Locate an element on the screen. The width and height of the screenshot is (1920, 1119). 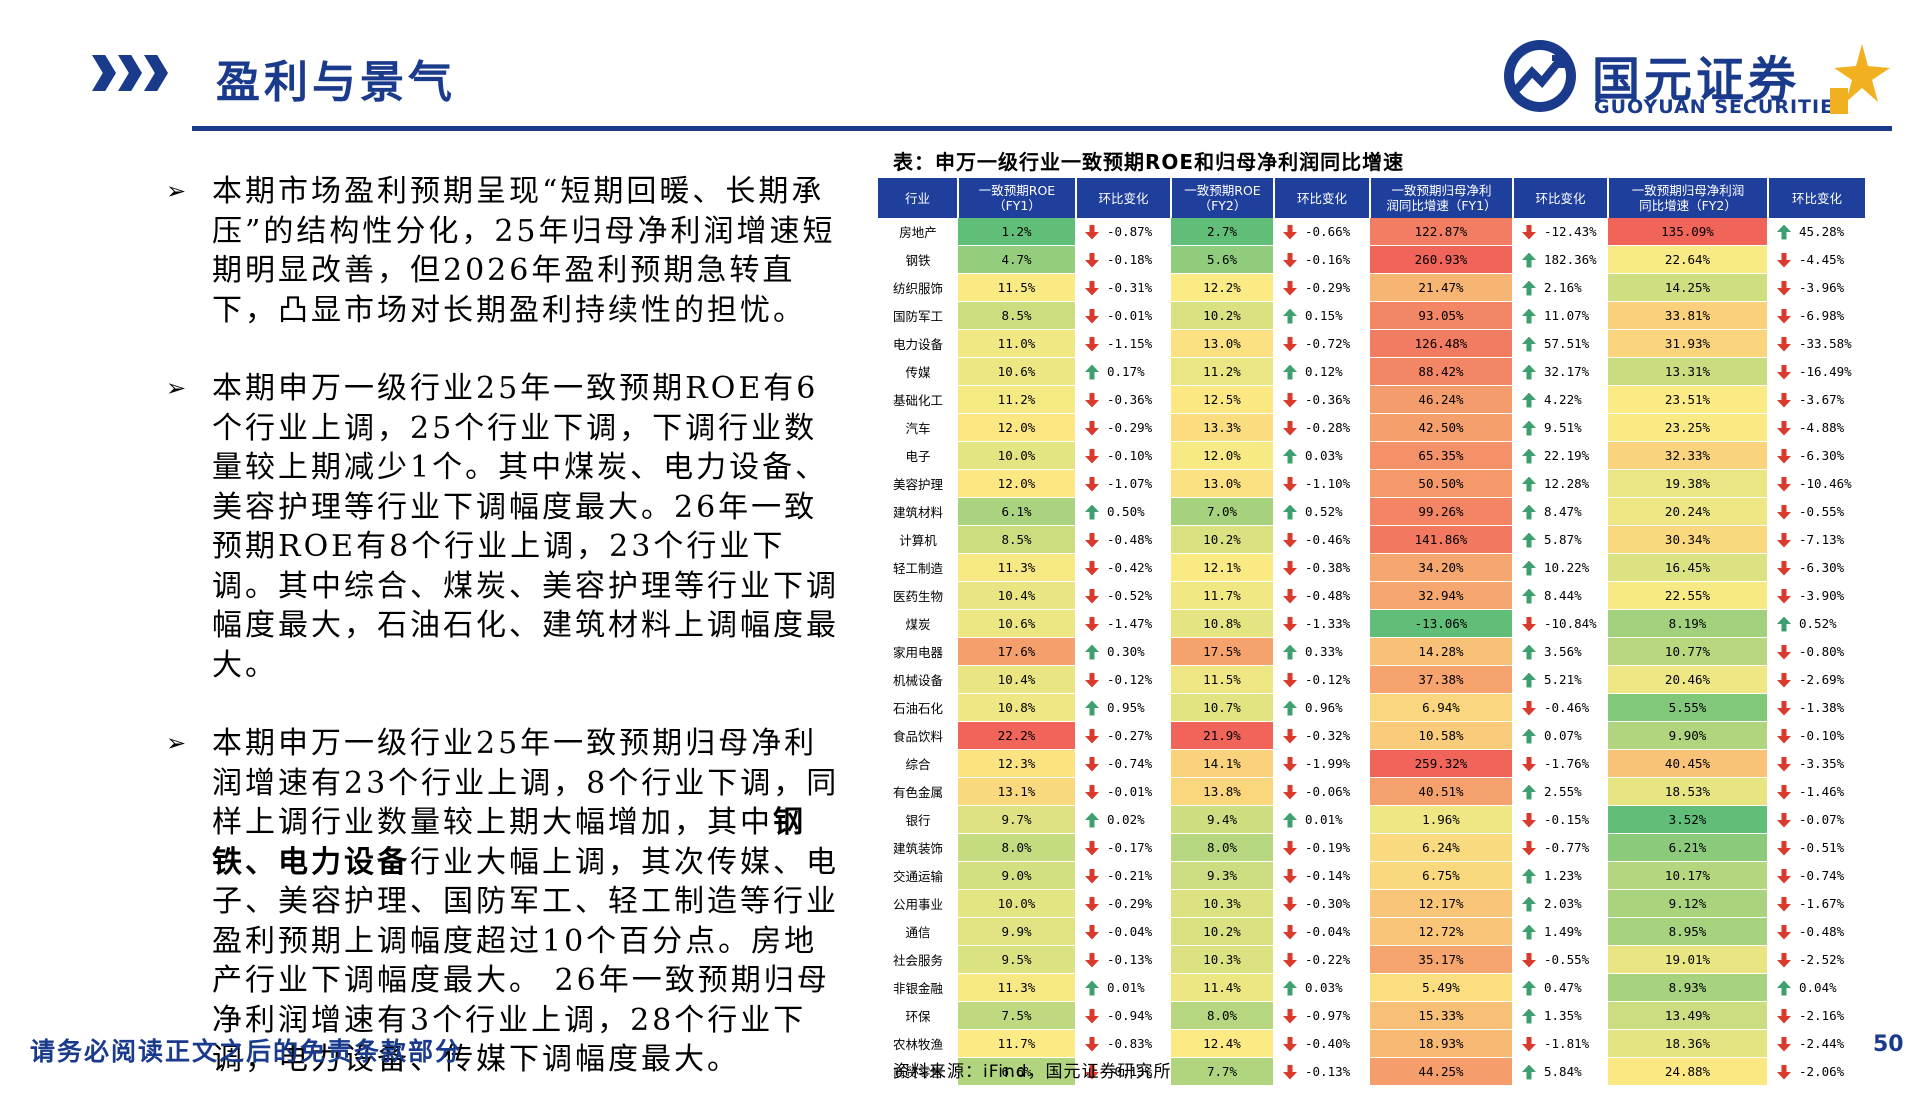
value-cell: 13.8% is located at coordinates (1223, 791).